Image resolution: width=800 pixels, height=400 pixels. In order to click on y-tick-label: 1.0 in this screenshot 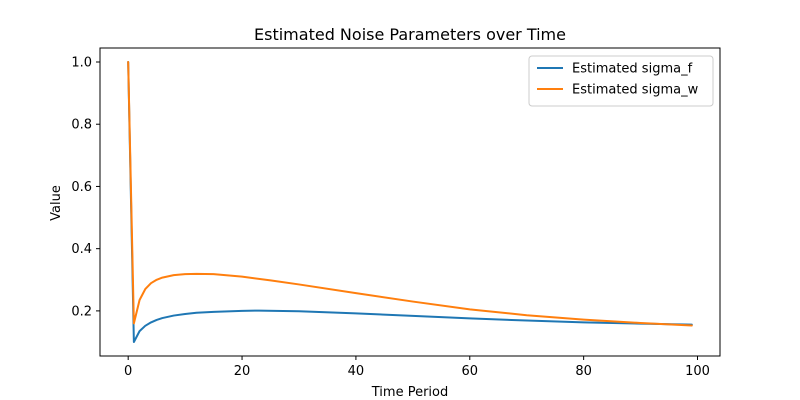, I will do `click(81, 63)`.